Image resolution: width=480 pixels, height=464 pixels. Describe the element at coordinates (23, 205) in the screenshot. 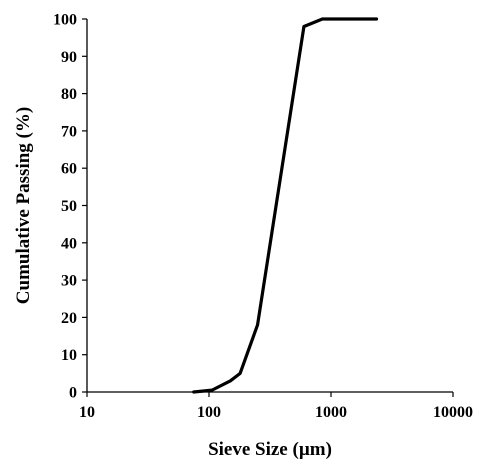

I see `y-axis-title: Cumulative Passing (%)` at that location.